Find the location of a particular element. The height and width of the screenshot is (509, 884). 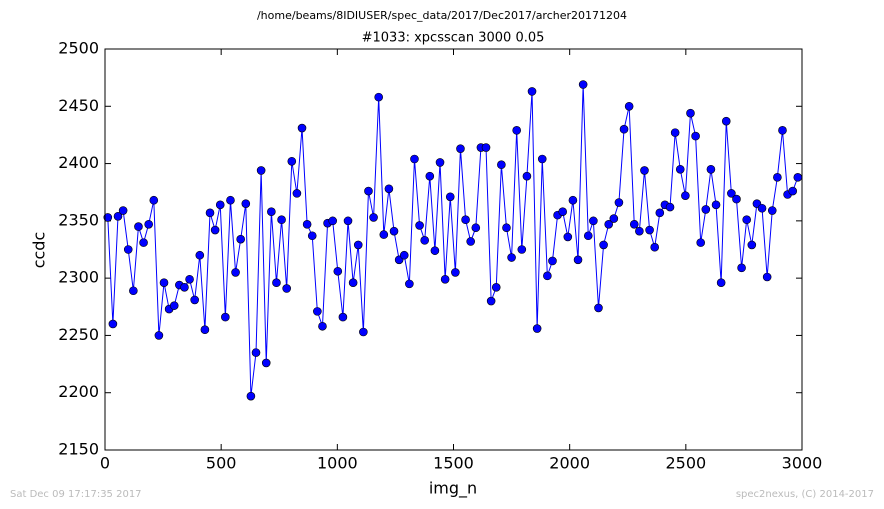

footer-left: Sat Dec 09 17:17:35 2017 is located at coordinates (76, 494).